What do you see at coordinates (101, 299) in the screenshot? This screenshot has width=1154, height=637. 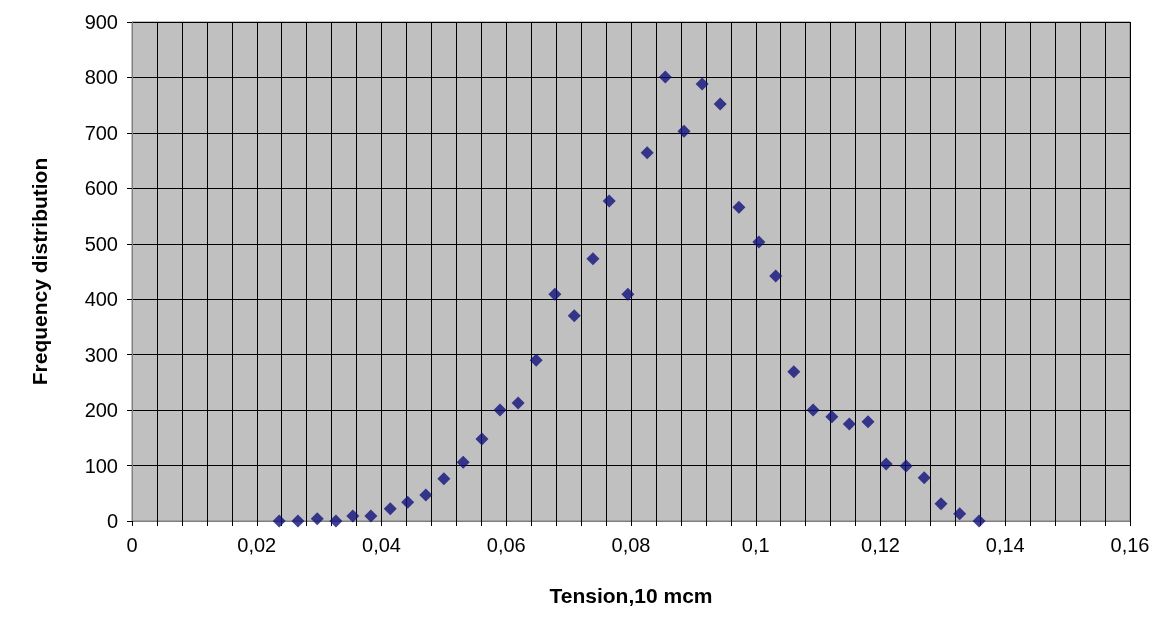 I see `y-tick-label: 400` at bounding box center [101, 299].